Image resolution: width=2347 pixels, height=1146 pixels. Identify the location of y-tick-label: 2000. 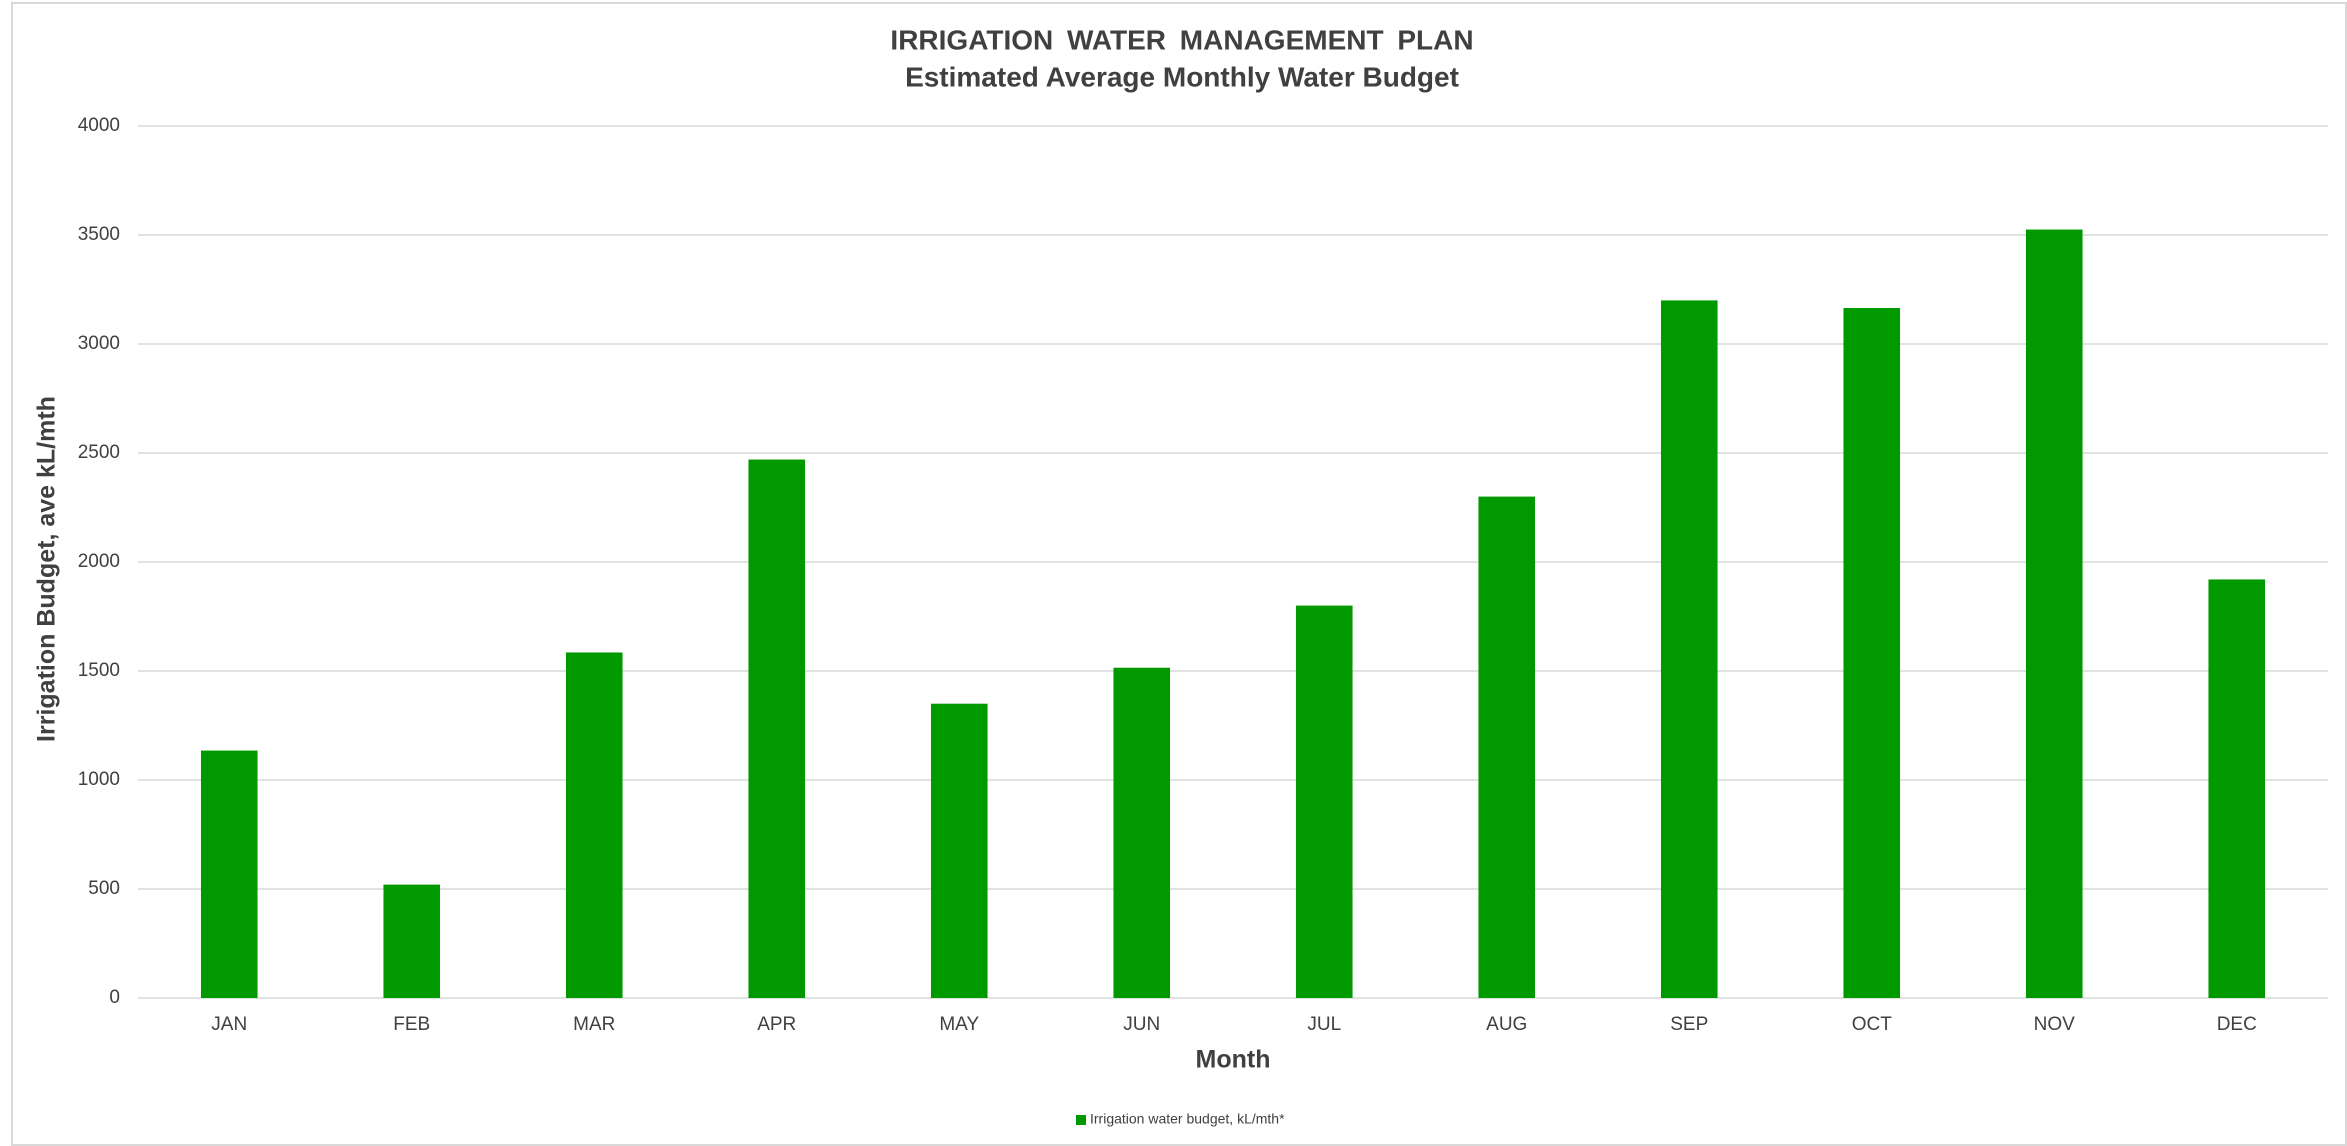
(99, 561).